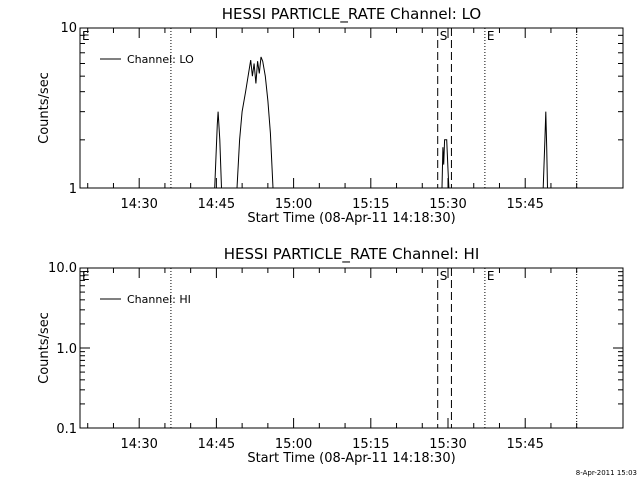 This screenshot has height=480, width=640. I want to click on legend-label: Channel: LO, so click(160, 59).